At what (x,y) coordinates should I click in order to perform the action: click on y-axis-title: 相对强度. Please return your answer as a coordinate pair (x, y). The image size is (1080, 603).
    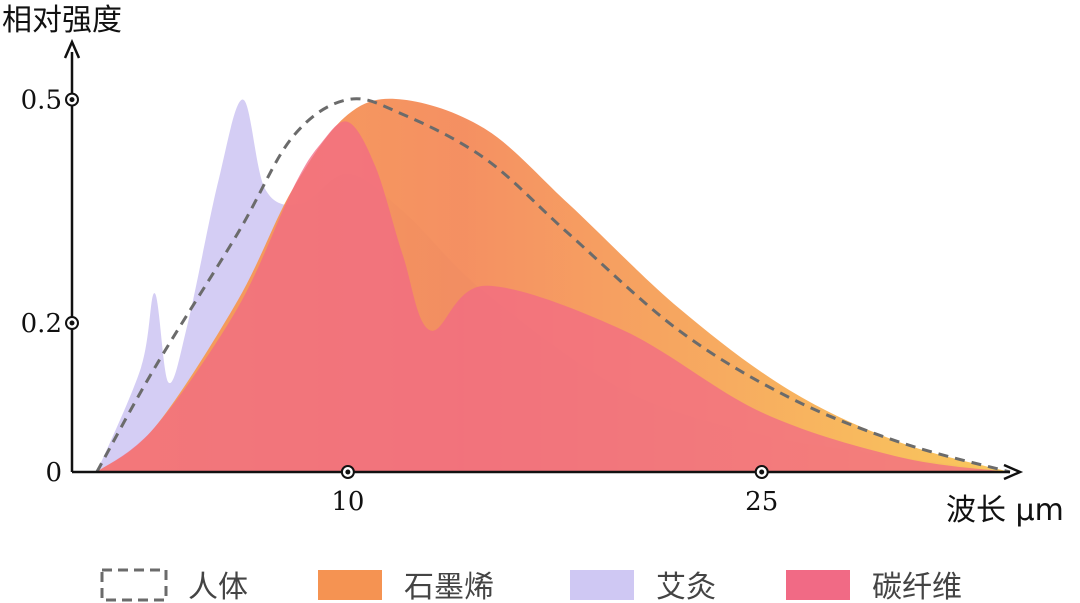
    Looking at the image, I should click on (62, 20).